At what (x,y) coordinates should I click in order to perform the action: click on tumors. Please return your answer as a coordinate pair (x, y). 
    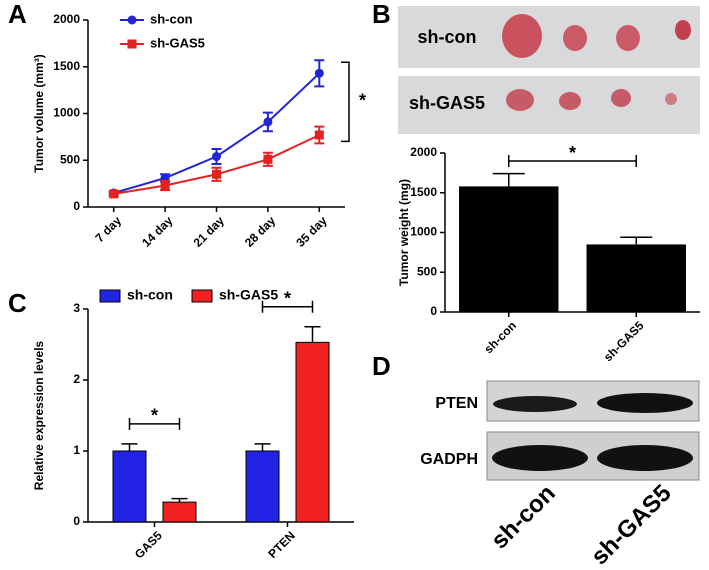
    Looking at the image, I should click on (596, 62).